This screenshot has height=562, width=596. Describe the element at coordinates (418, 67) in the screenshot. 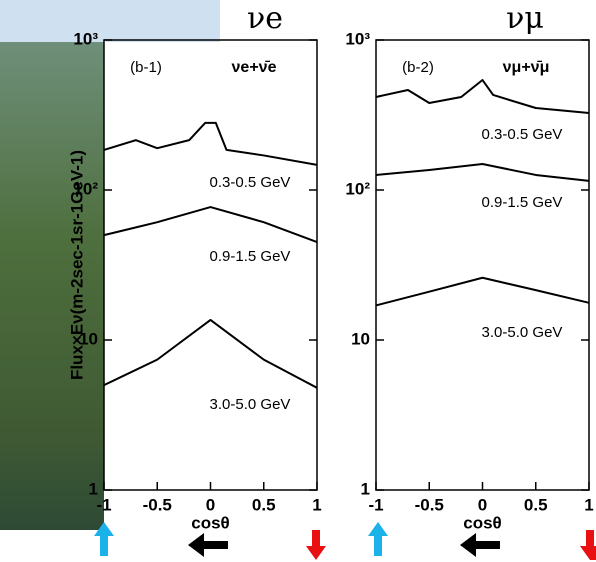

I see `panel-label: (b-2)` at that location.